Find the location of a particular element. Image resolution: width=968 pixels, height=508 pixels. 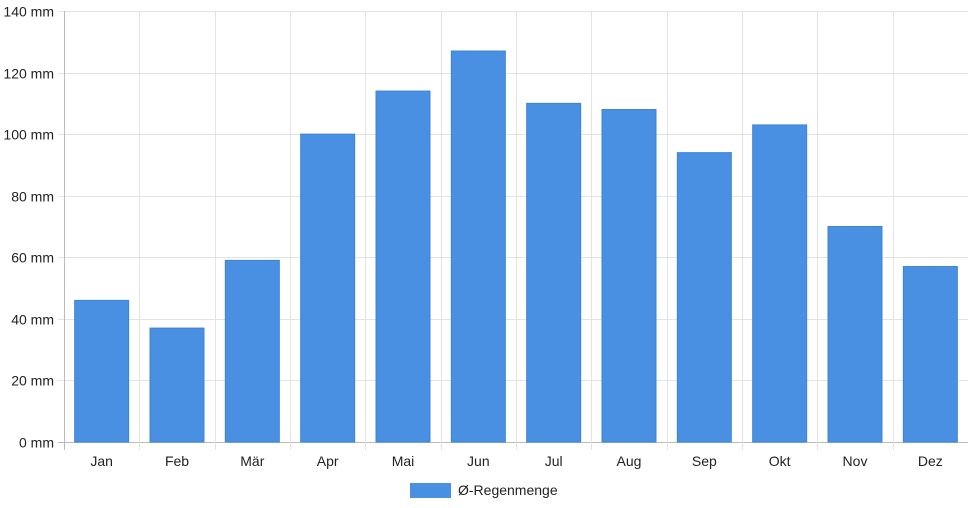

bar-dez is located at coordinates (930, 354).